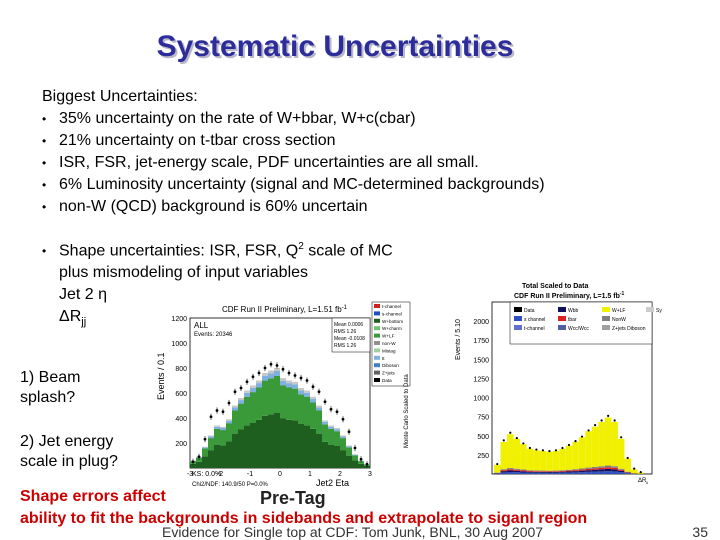 The image size is (720, 540). Describe the element at coordinates (206, 474) in the screenshot. I see `ks-label: KS: 0.0%` at that location.